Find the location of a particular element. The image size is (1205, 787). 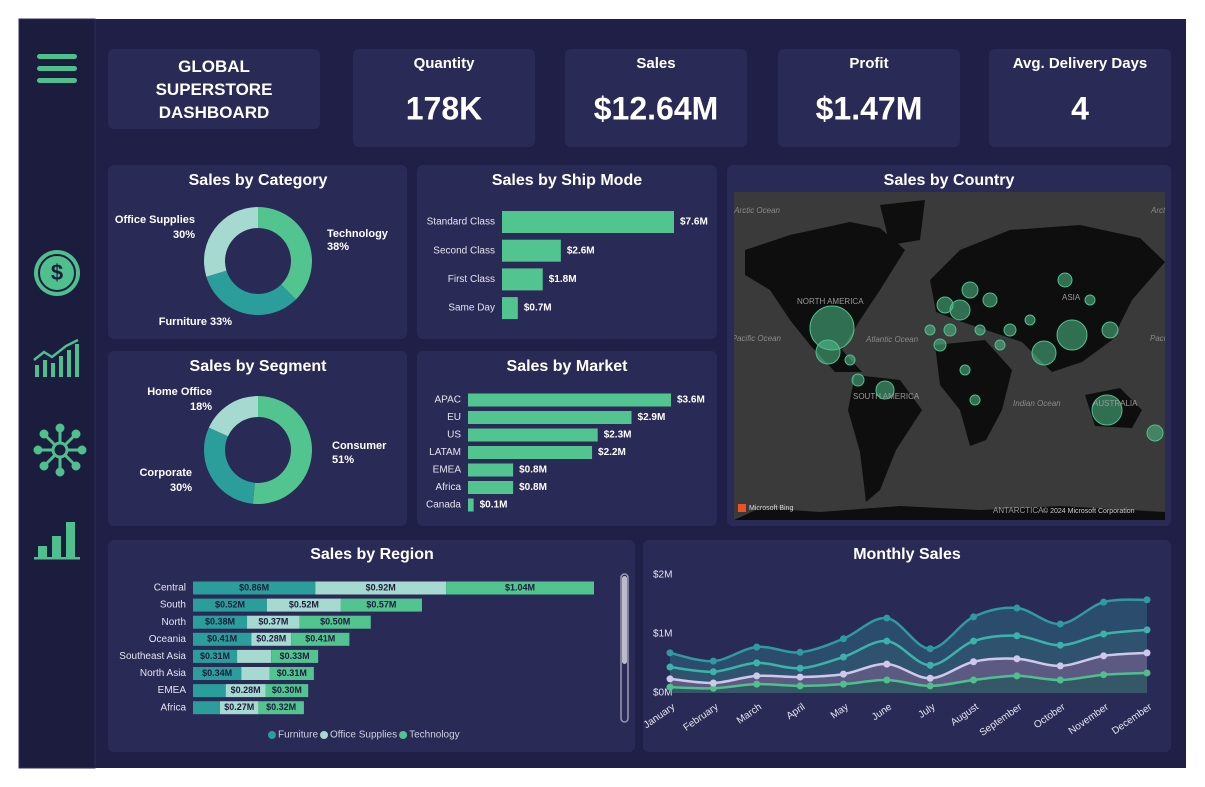

category-label: North Asia is located at coordinates (163, 673).